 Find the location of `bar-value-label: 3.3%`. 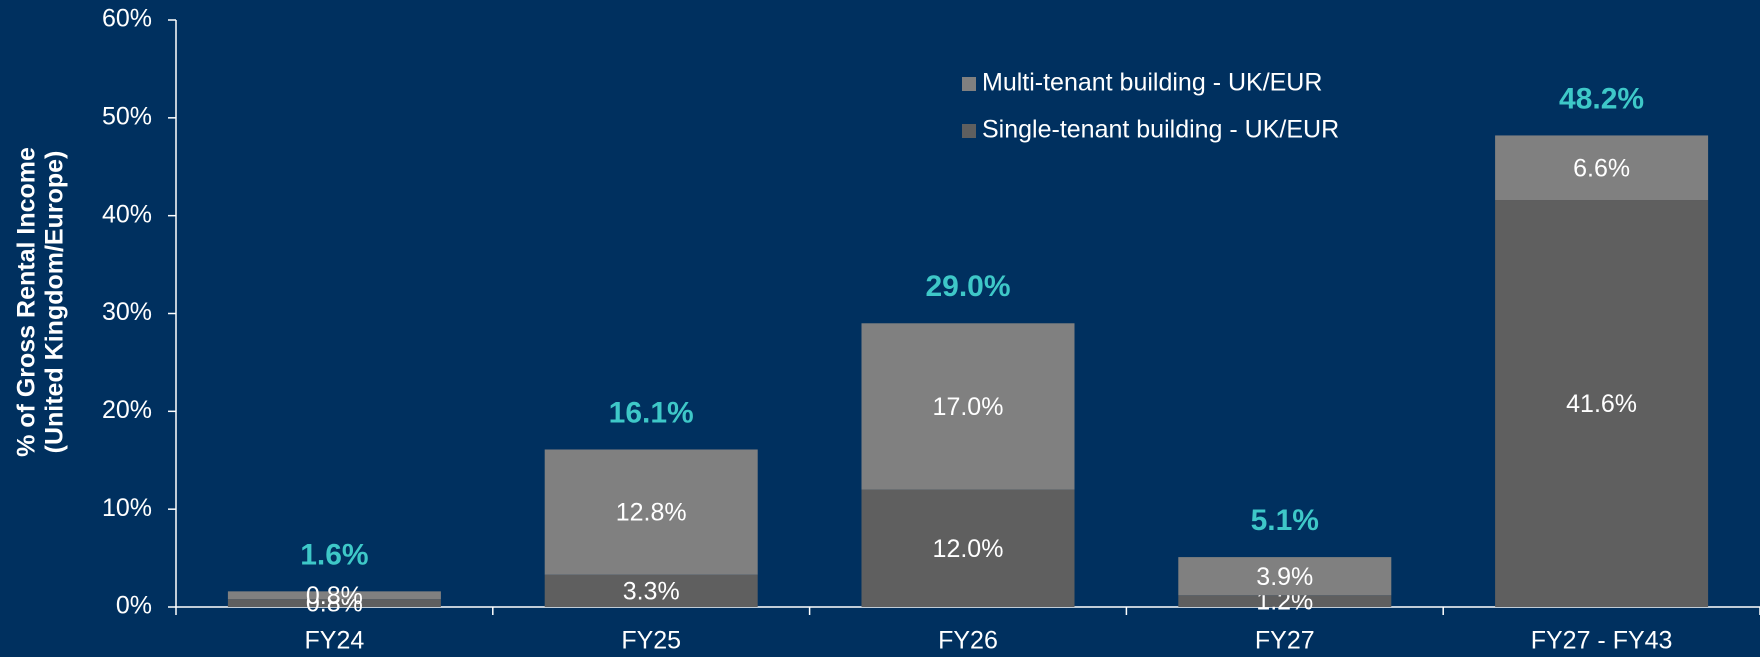

bar-value-label: 3.3% is located at coordinates (651, 591).